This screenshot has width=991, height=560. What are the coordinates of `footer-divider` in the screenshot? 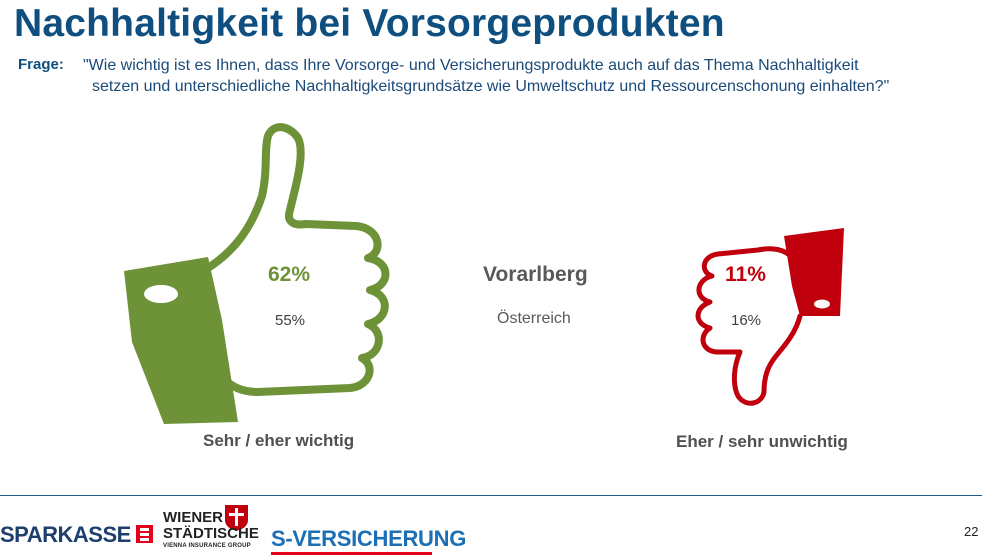 It's located at (491, 495).